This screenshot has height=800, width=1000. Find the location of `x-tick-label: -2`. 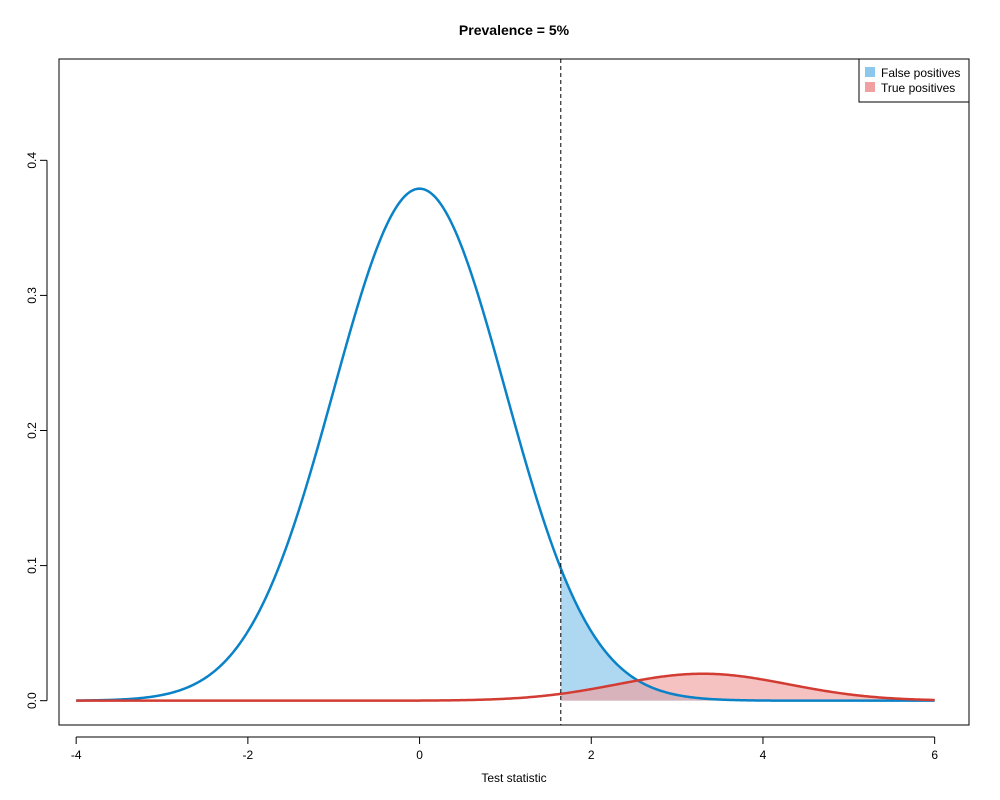

x-tick-label: -2 is located at coordinates (248, 755).